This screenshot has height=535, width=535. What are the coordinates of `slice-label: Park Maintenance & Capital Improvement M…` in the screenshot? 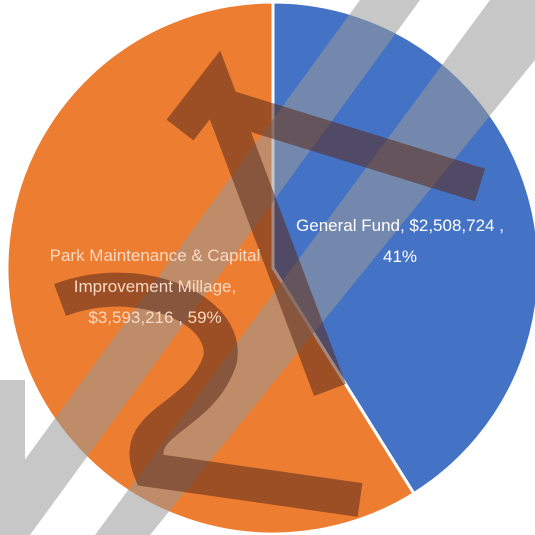 It's located at (155, 286).